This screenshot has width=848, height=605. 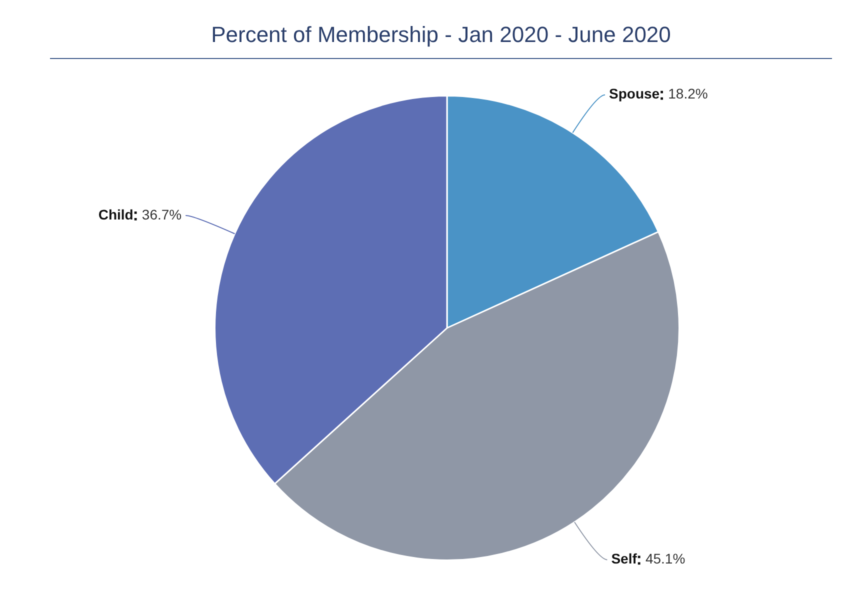 What do you see at coordinates (162, 214) in the screenshot?
I see `data-label: 36.7%` at bounding box center [162, 214].